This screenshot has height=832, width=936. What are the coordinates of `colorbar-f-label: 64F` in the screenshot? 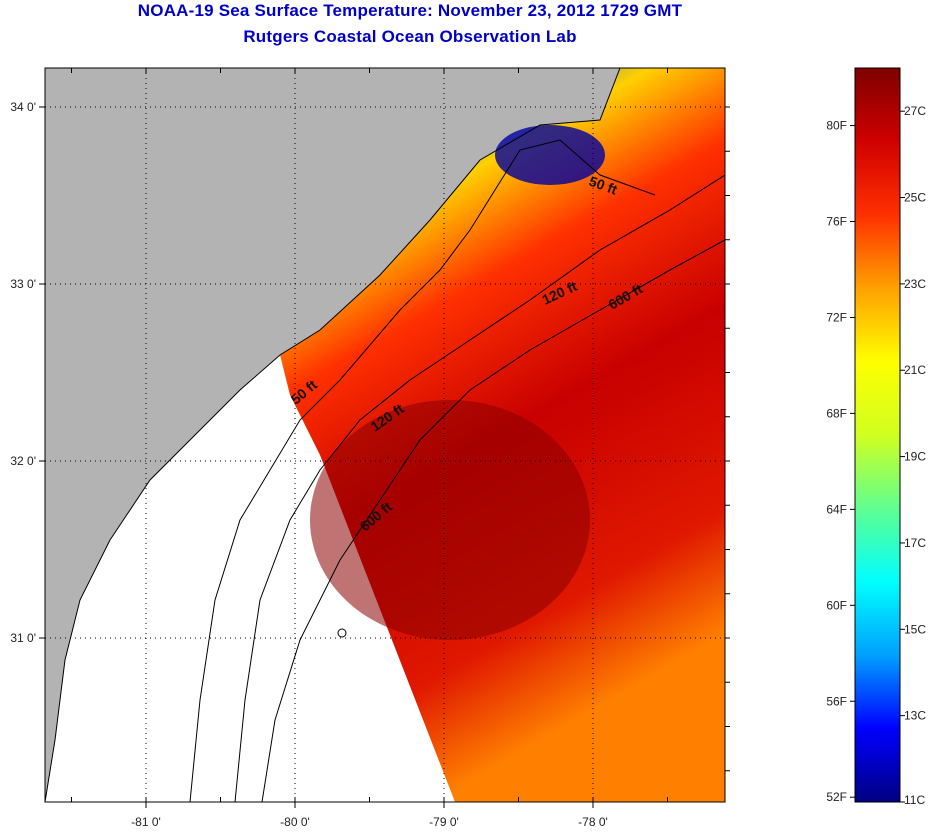 It's located at (836, 509).